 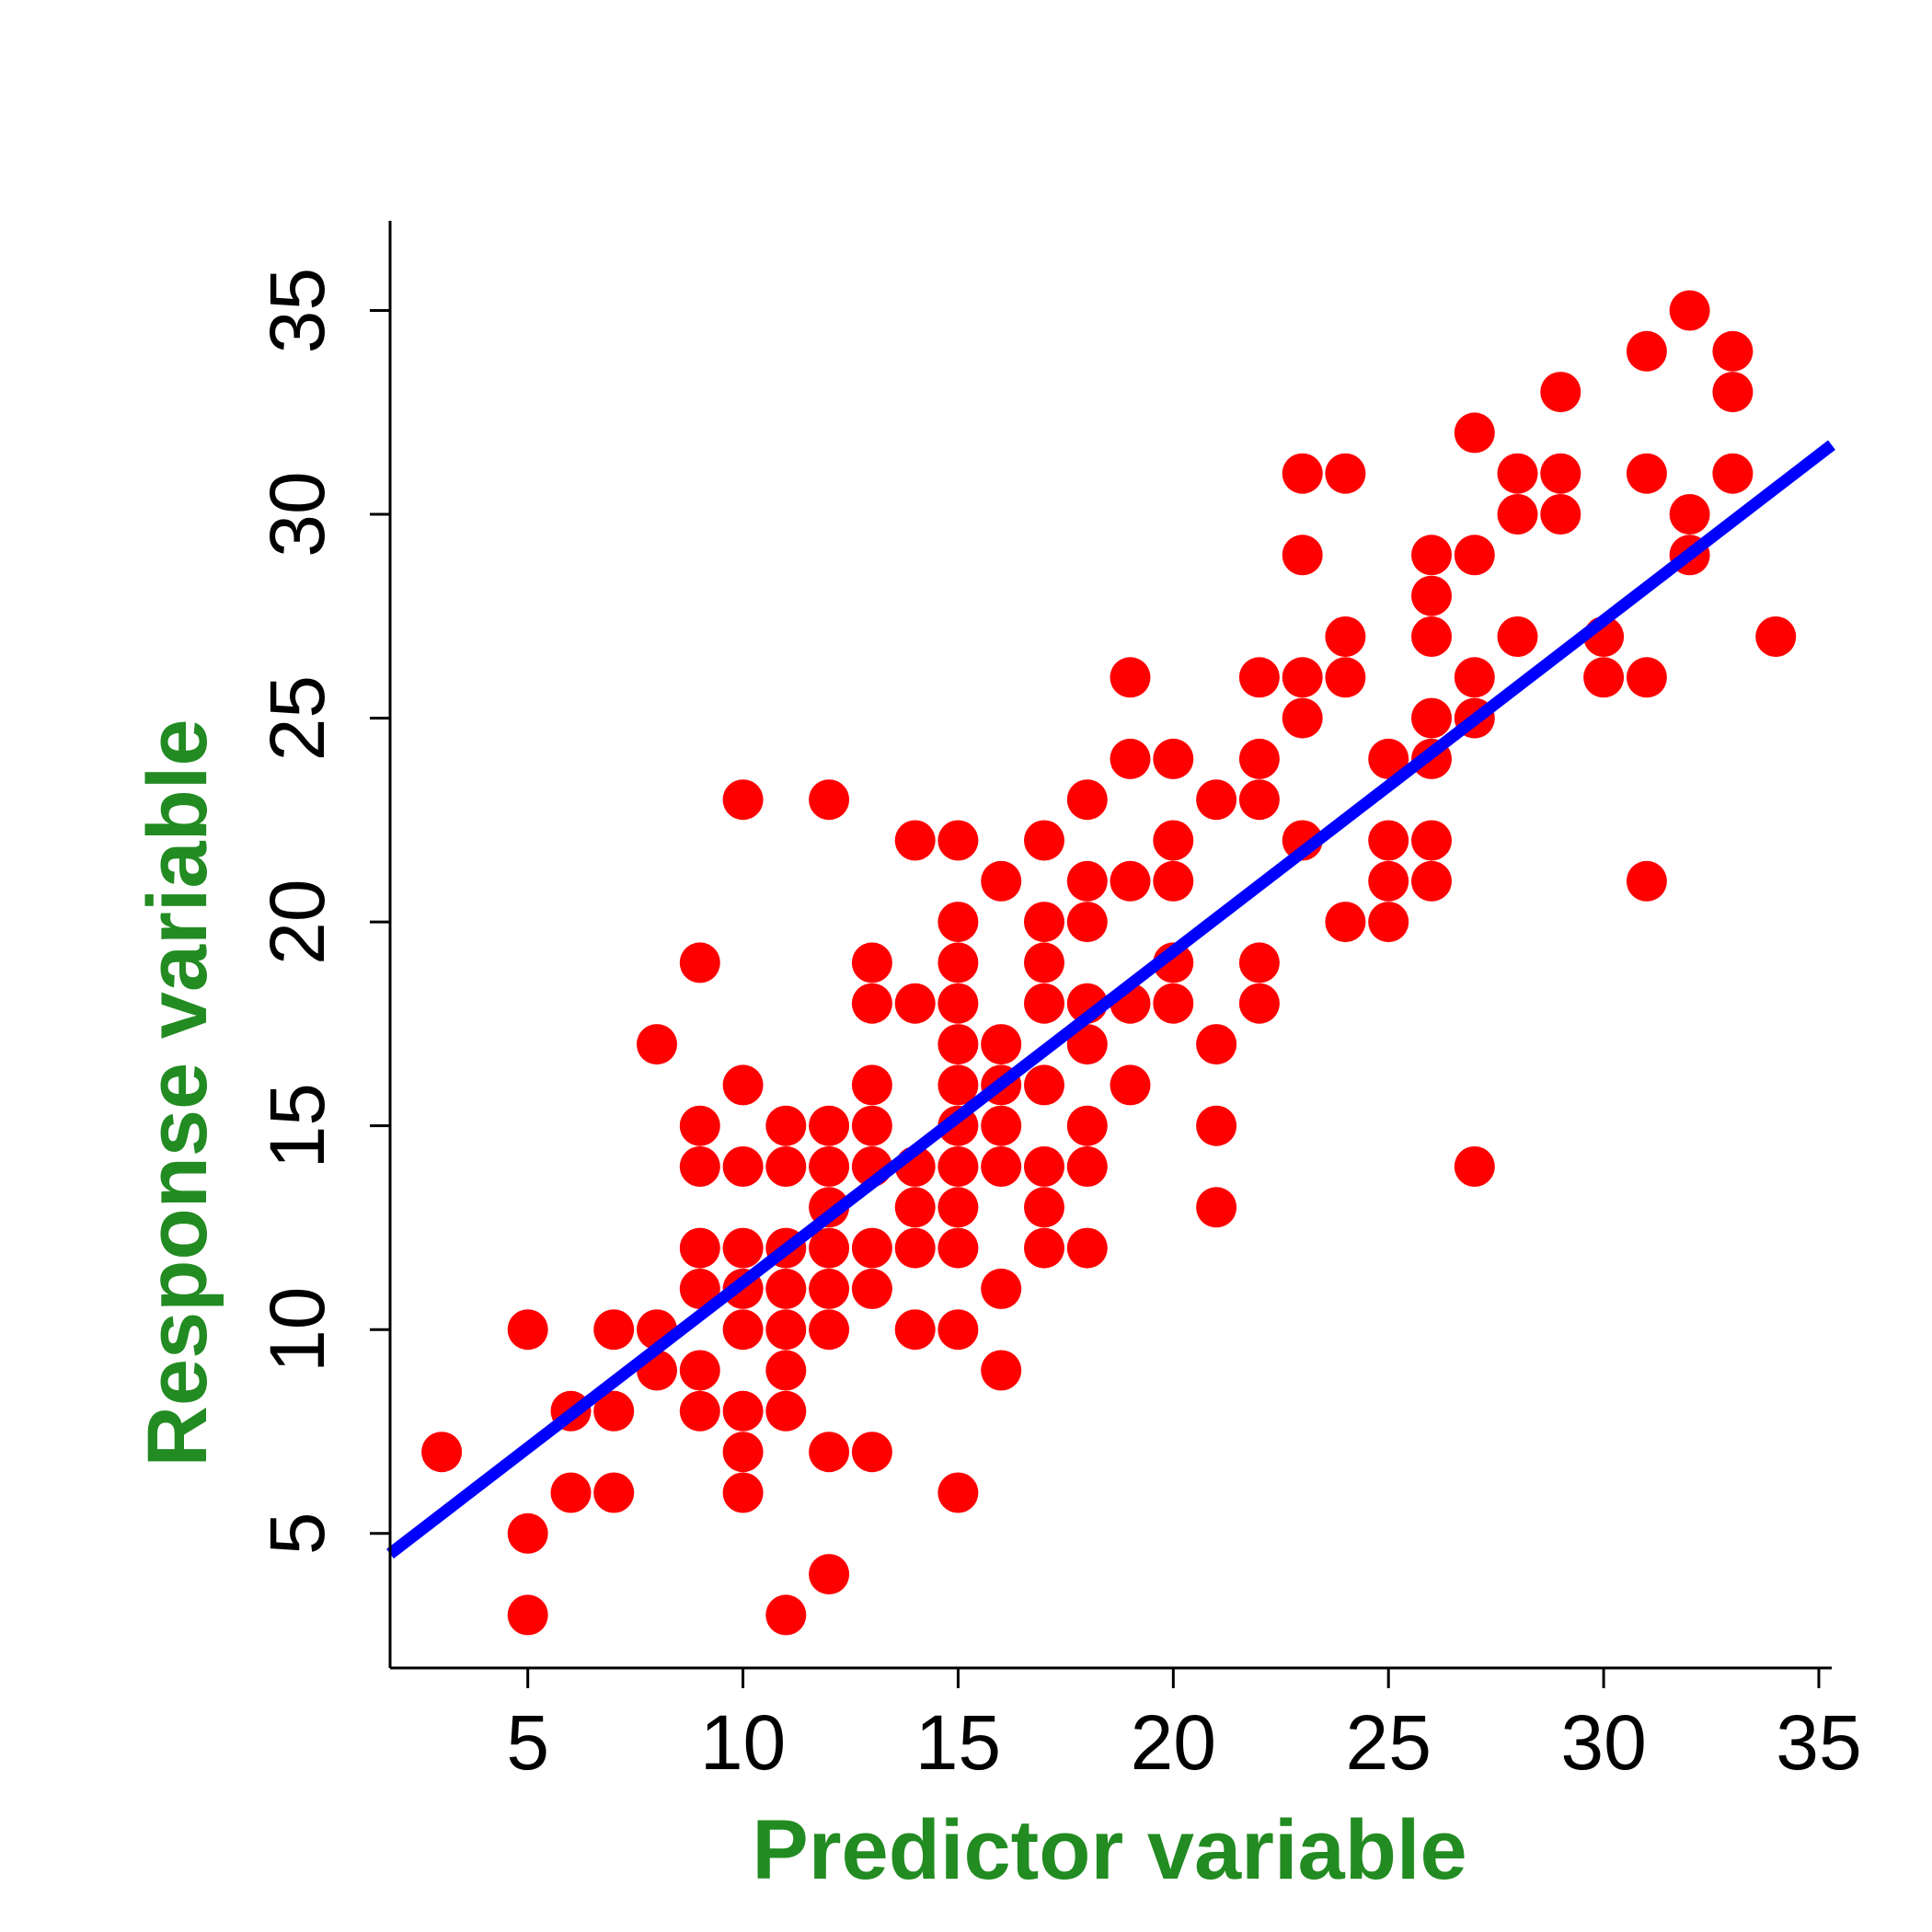 What do you see at coordinates (297, 1533) in the screenshot?
I see `y-tick-label: 5` at bounding box center [297, 1533].